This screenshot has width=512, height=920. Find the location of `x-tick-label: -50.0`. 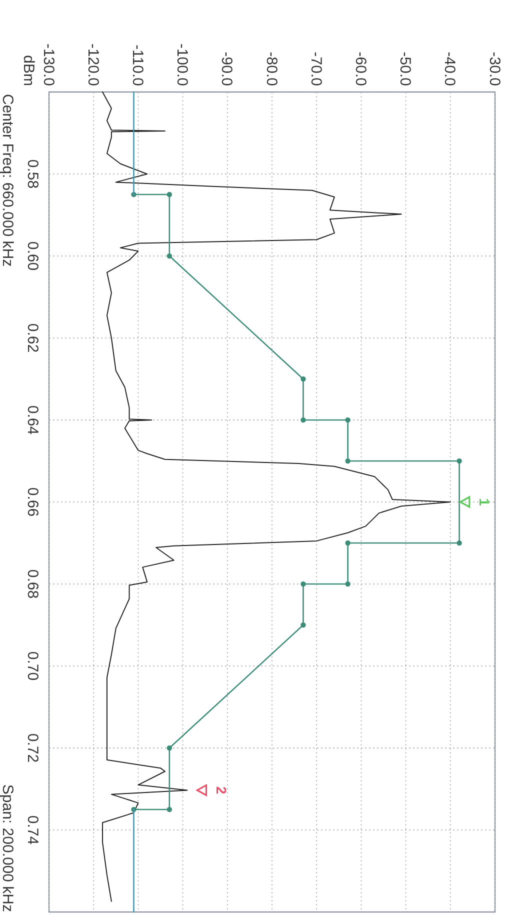

x-tick-label: -50.0 is located at coordinates (405, 69).